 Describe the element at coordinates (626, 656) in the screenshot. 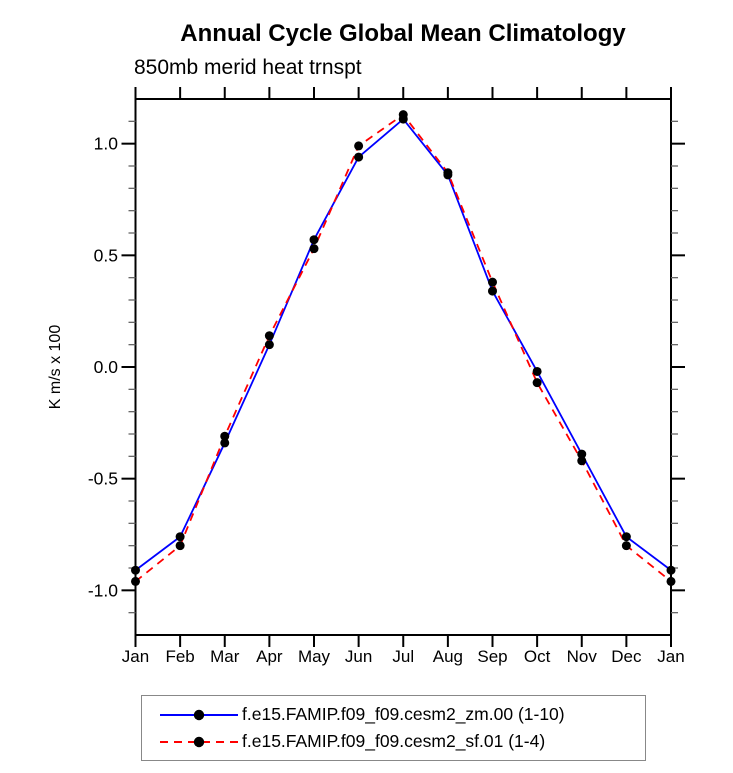

I see `x-tick-label: Dec` at that location.